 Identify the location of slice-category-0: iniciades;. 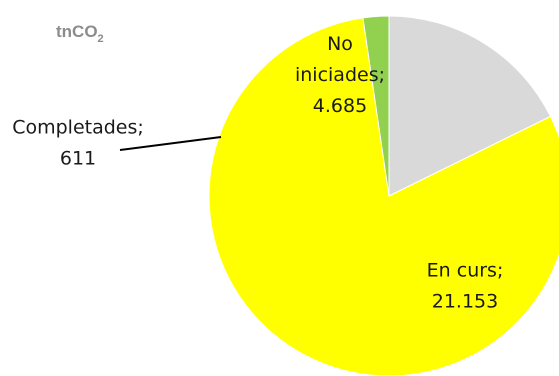
(340, 75).